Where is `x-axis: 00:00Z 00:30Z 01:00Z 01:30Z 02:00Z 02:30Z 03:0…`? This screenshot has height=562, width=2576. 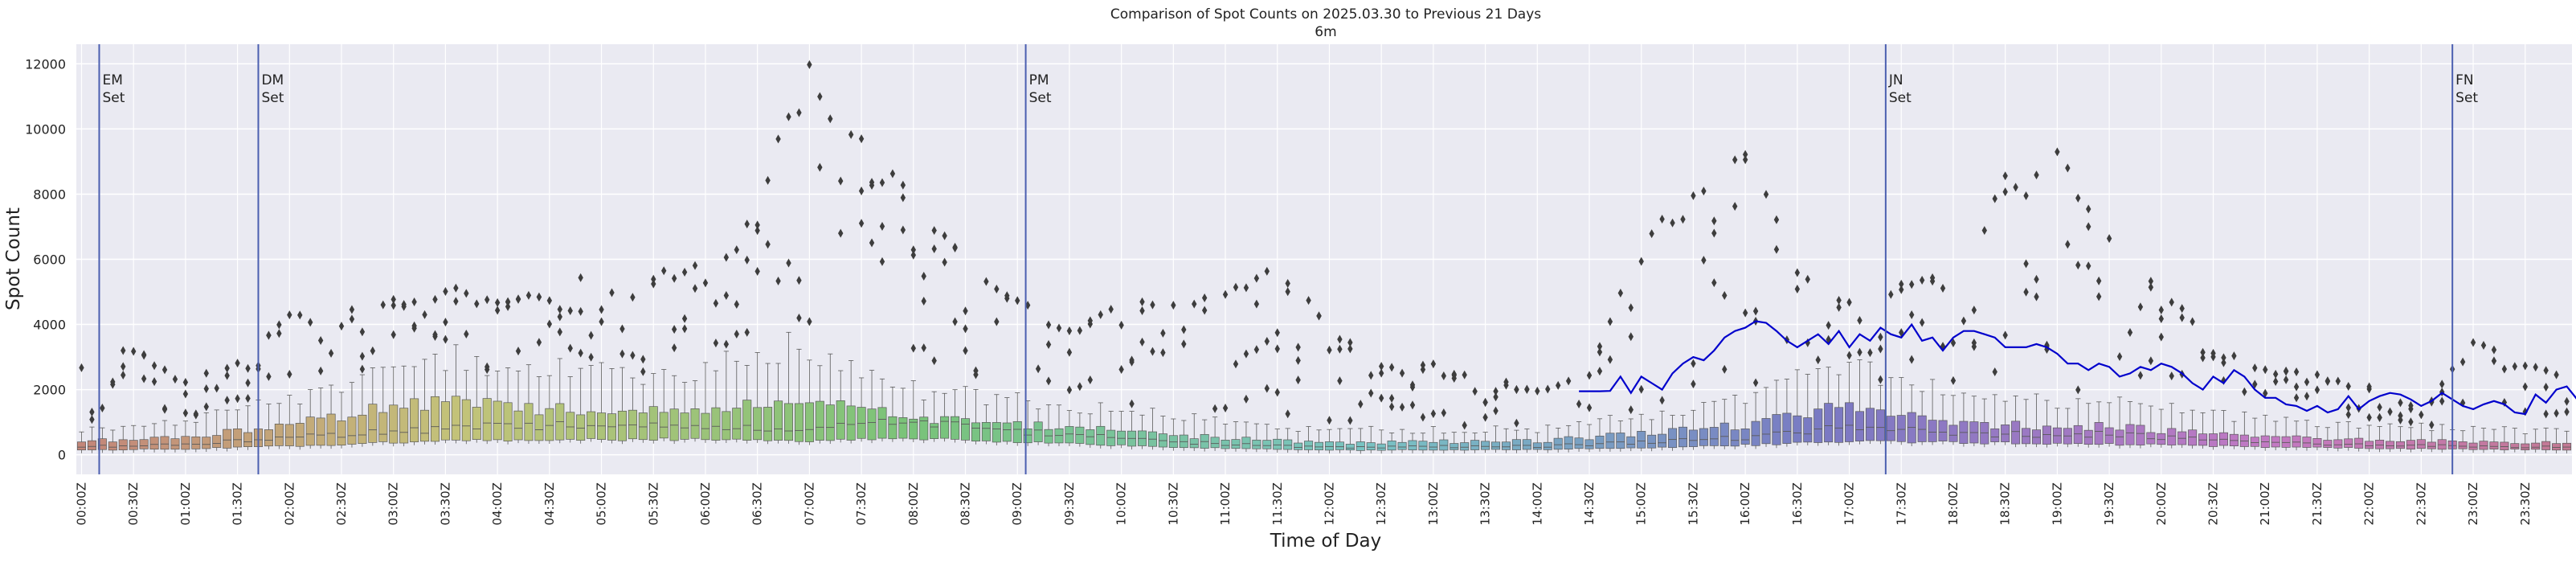
x-axis: 00:00Z 00:30Z 01:00Z 01:30Z 02:00Z 02:30Z 03:0… is located at coordinates (1303, 504).